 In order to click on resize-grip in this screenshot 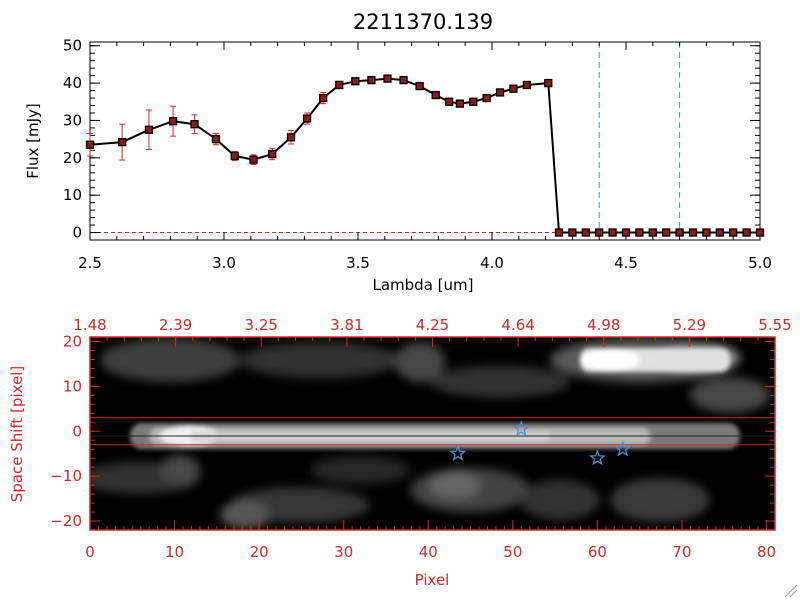, I will do `click(791, 591)`.